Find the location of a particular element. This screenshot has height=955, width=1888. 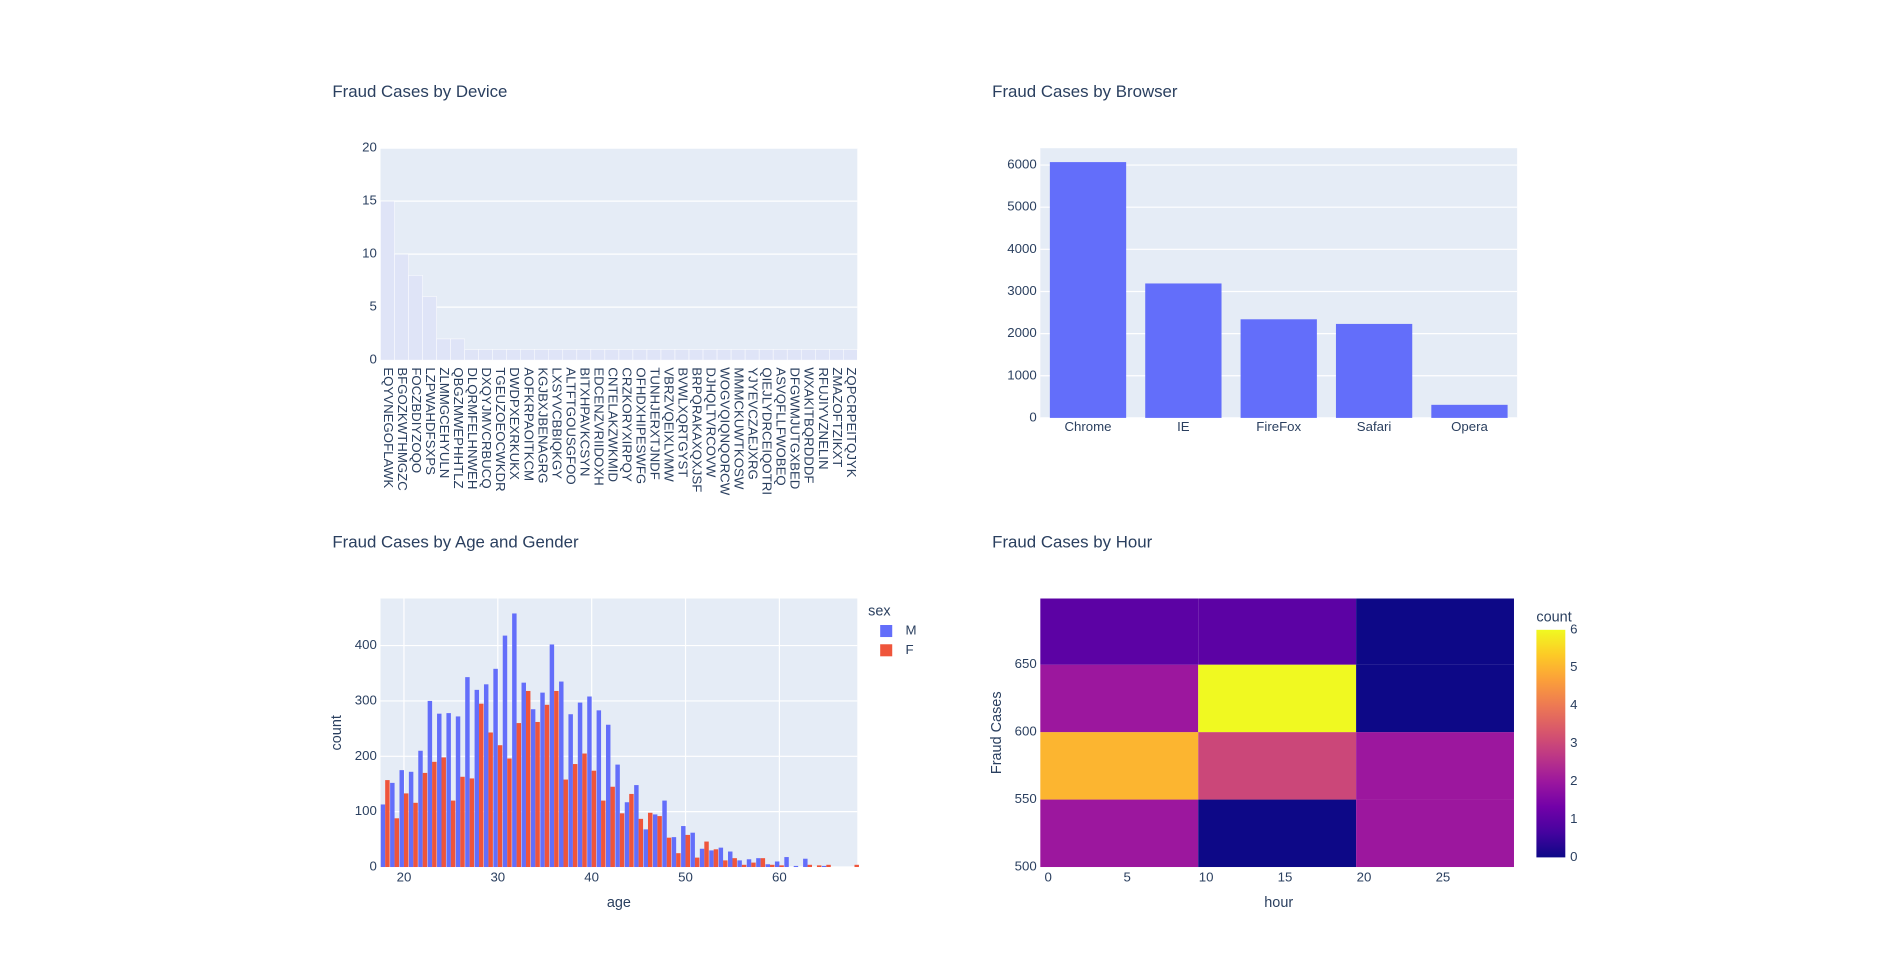

x-tick-label: MMMCKUWTKOSW is located at coordinates (739, 428).